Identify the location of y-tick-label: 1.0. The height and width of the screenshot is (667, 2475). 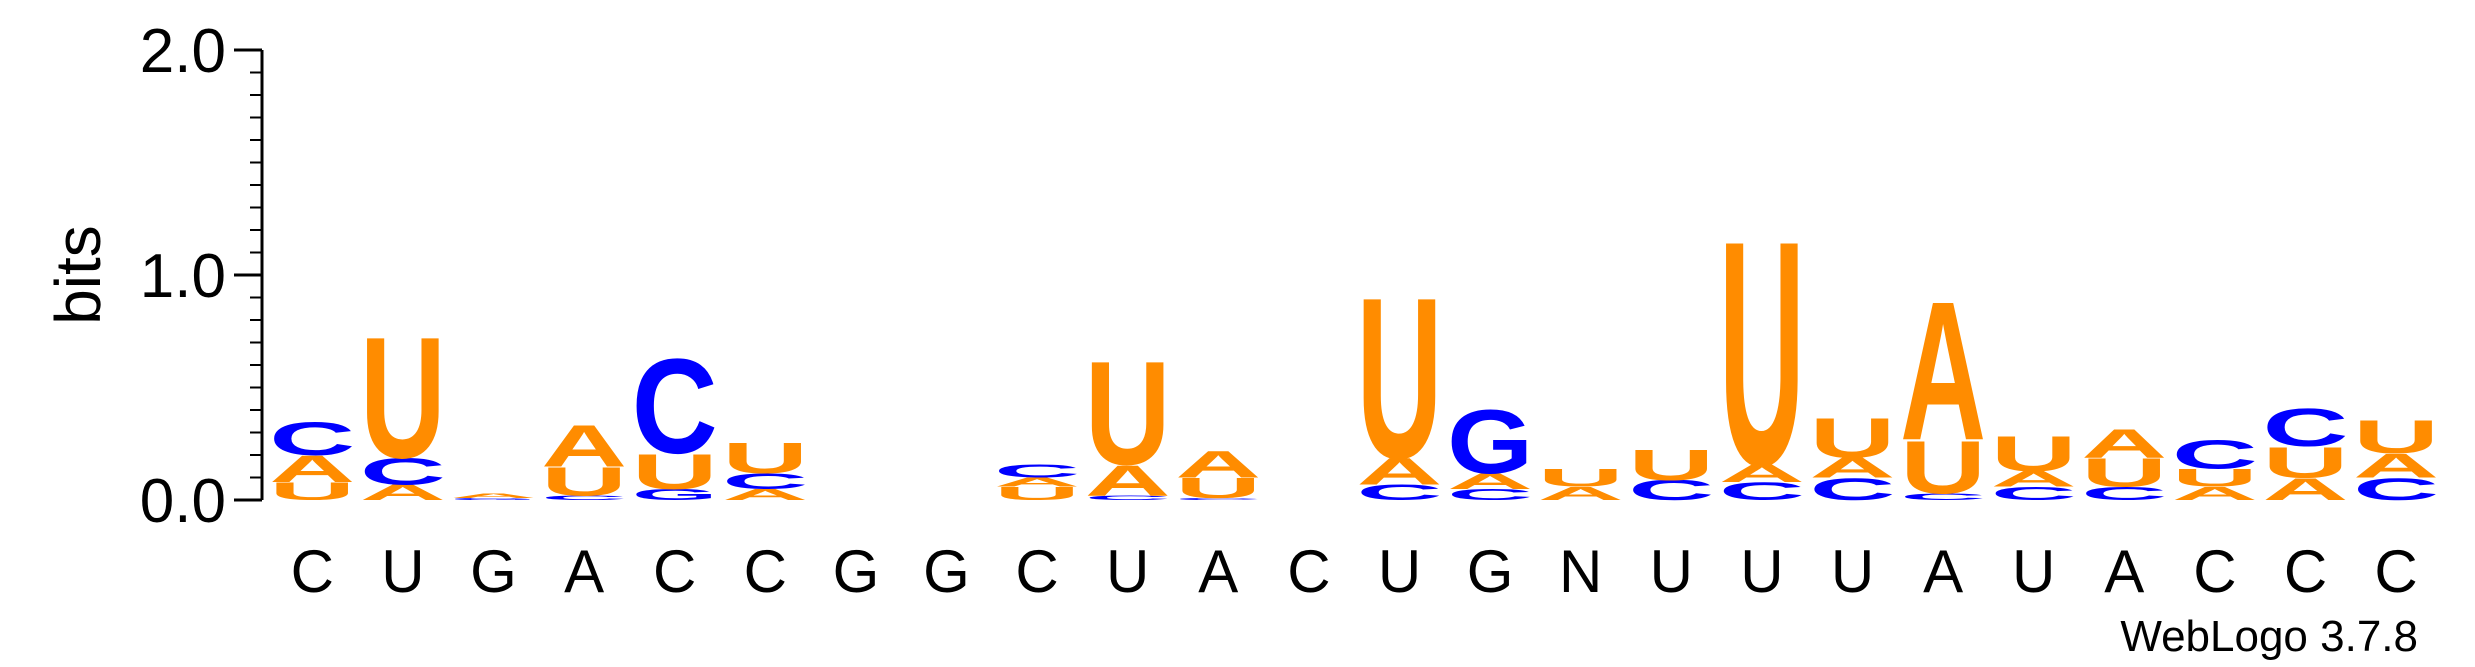
(183, 276).